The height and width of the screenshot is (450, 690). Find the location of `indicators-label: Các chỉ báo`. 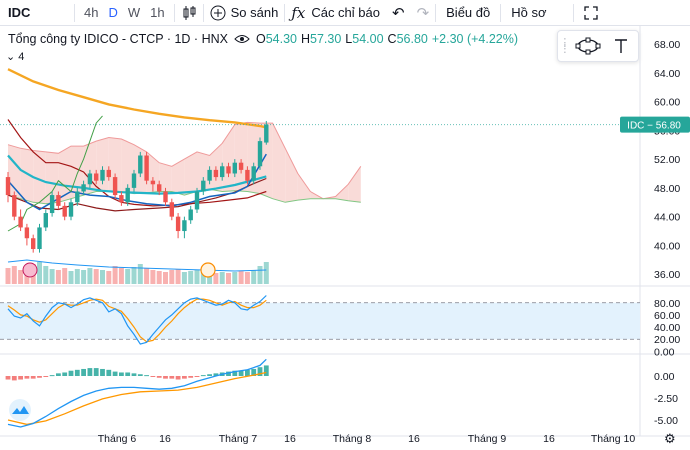

indicators-label: Các chỉ báo is located at coordinates (345, 12).